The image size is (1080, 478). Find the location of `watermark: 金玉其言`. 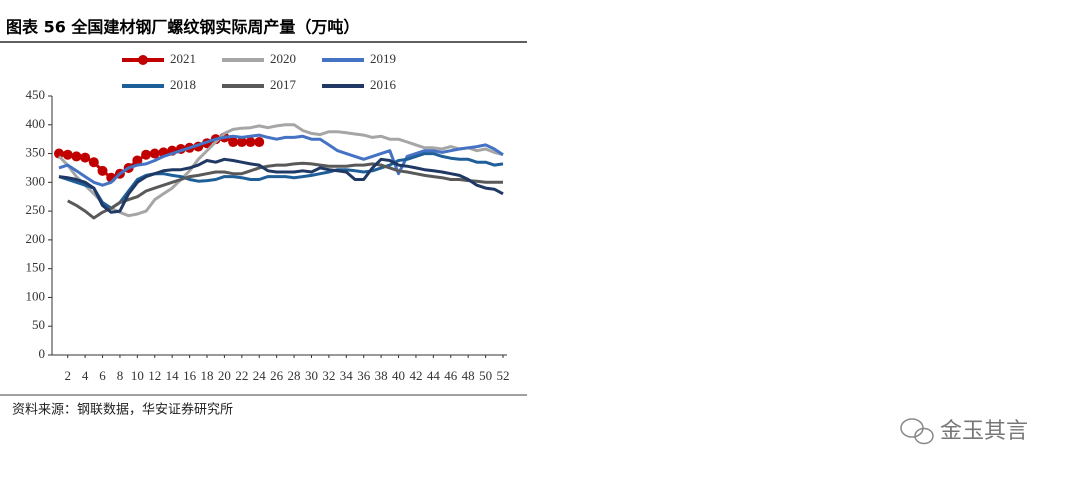

watermark: 金玉其言 is located at coordinates (984, 431).